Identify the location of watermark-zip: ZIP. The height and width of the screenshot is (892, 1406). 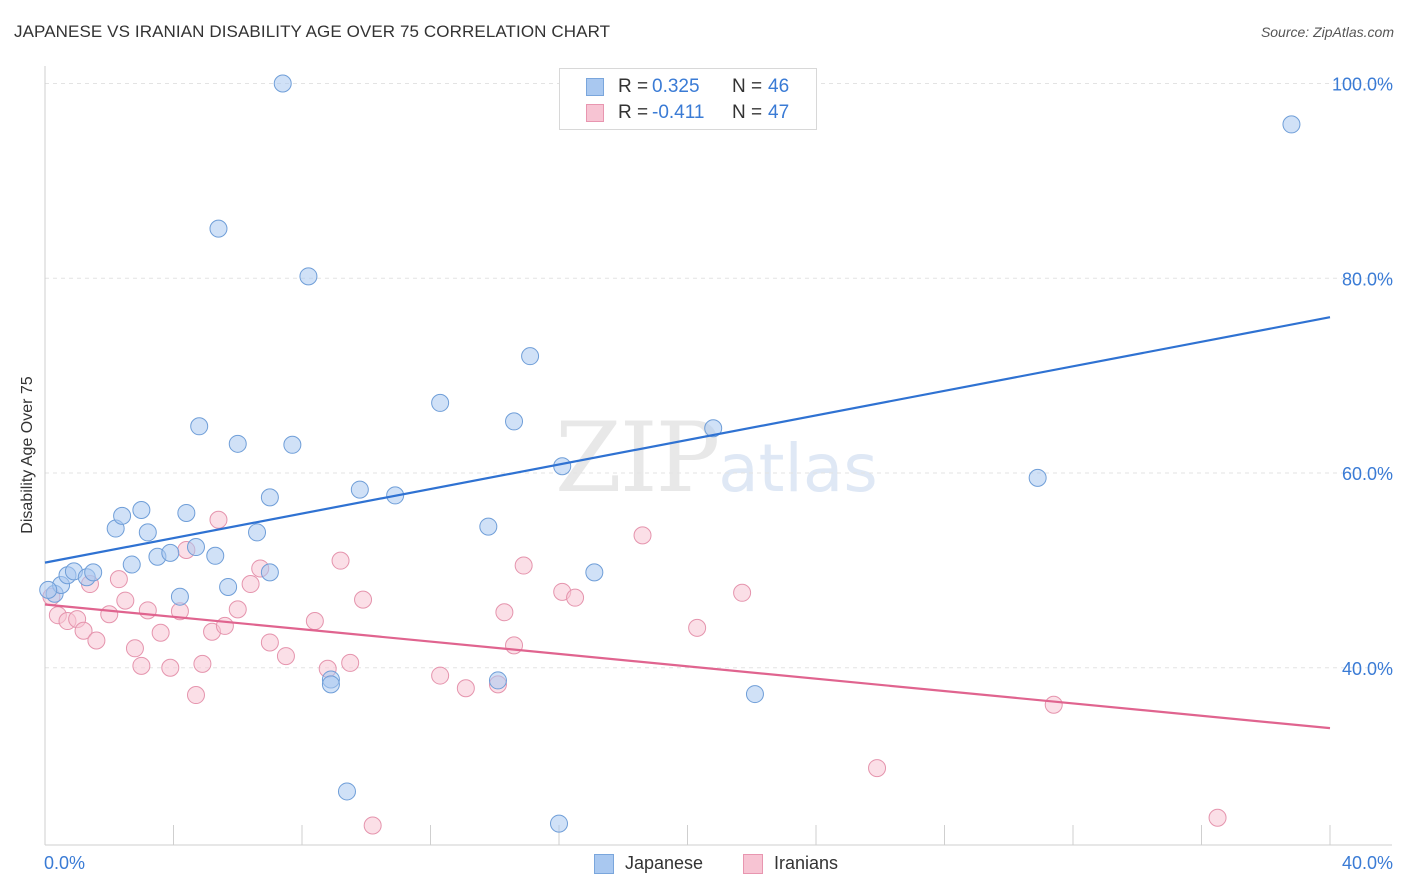
(637, 458).